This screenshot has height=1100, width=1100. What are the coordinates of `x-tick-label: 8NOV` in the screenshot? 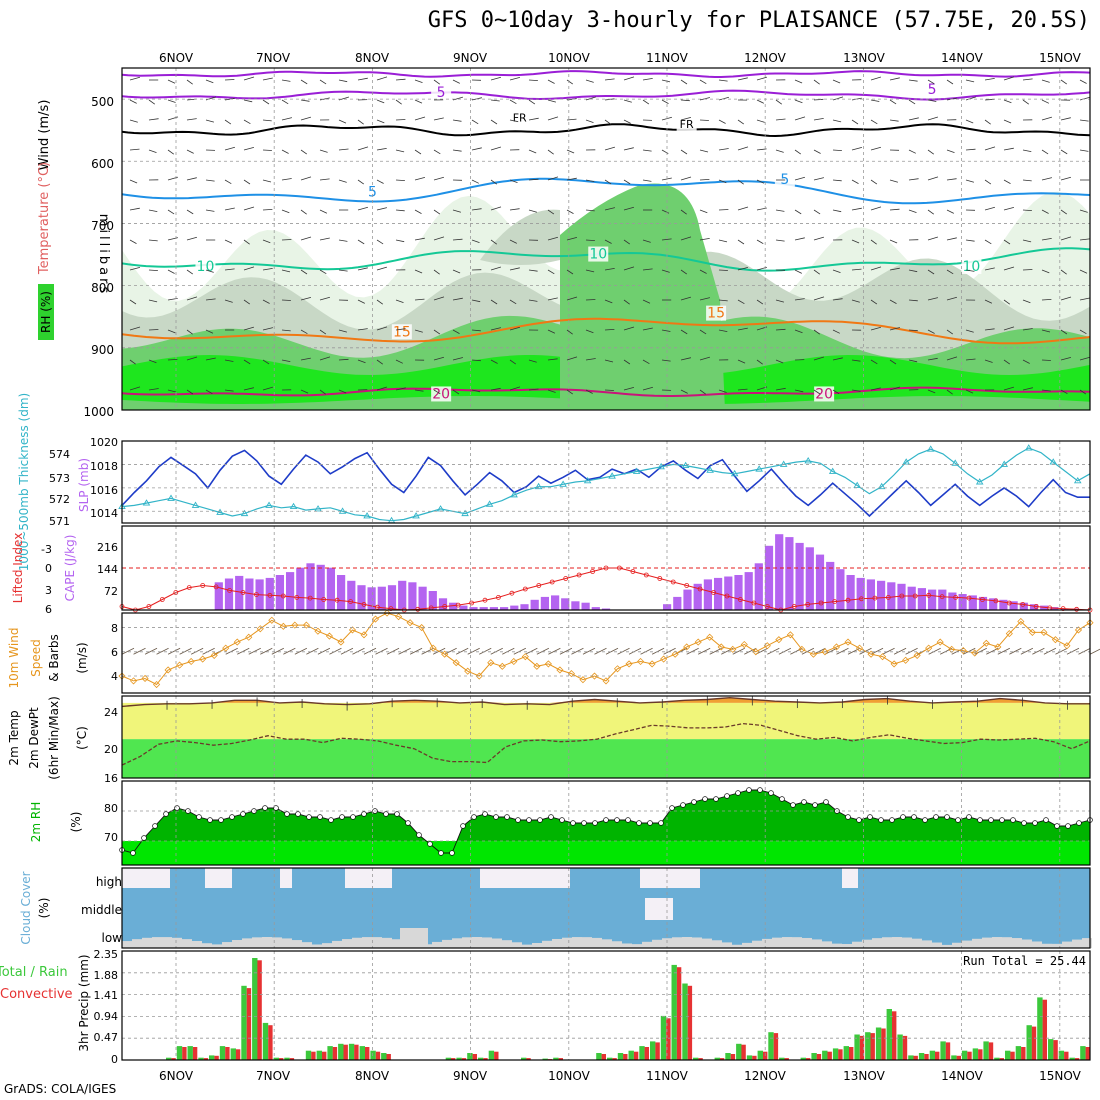 It's located at (372, 1076).